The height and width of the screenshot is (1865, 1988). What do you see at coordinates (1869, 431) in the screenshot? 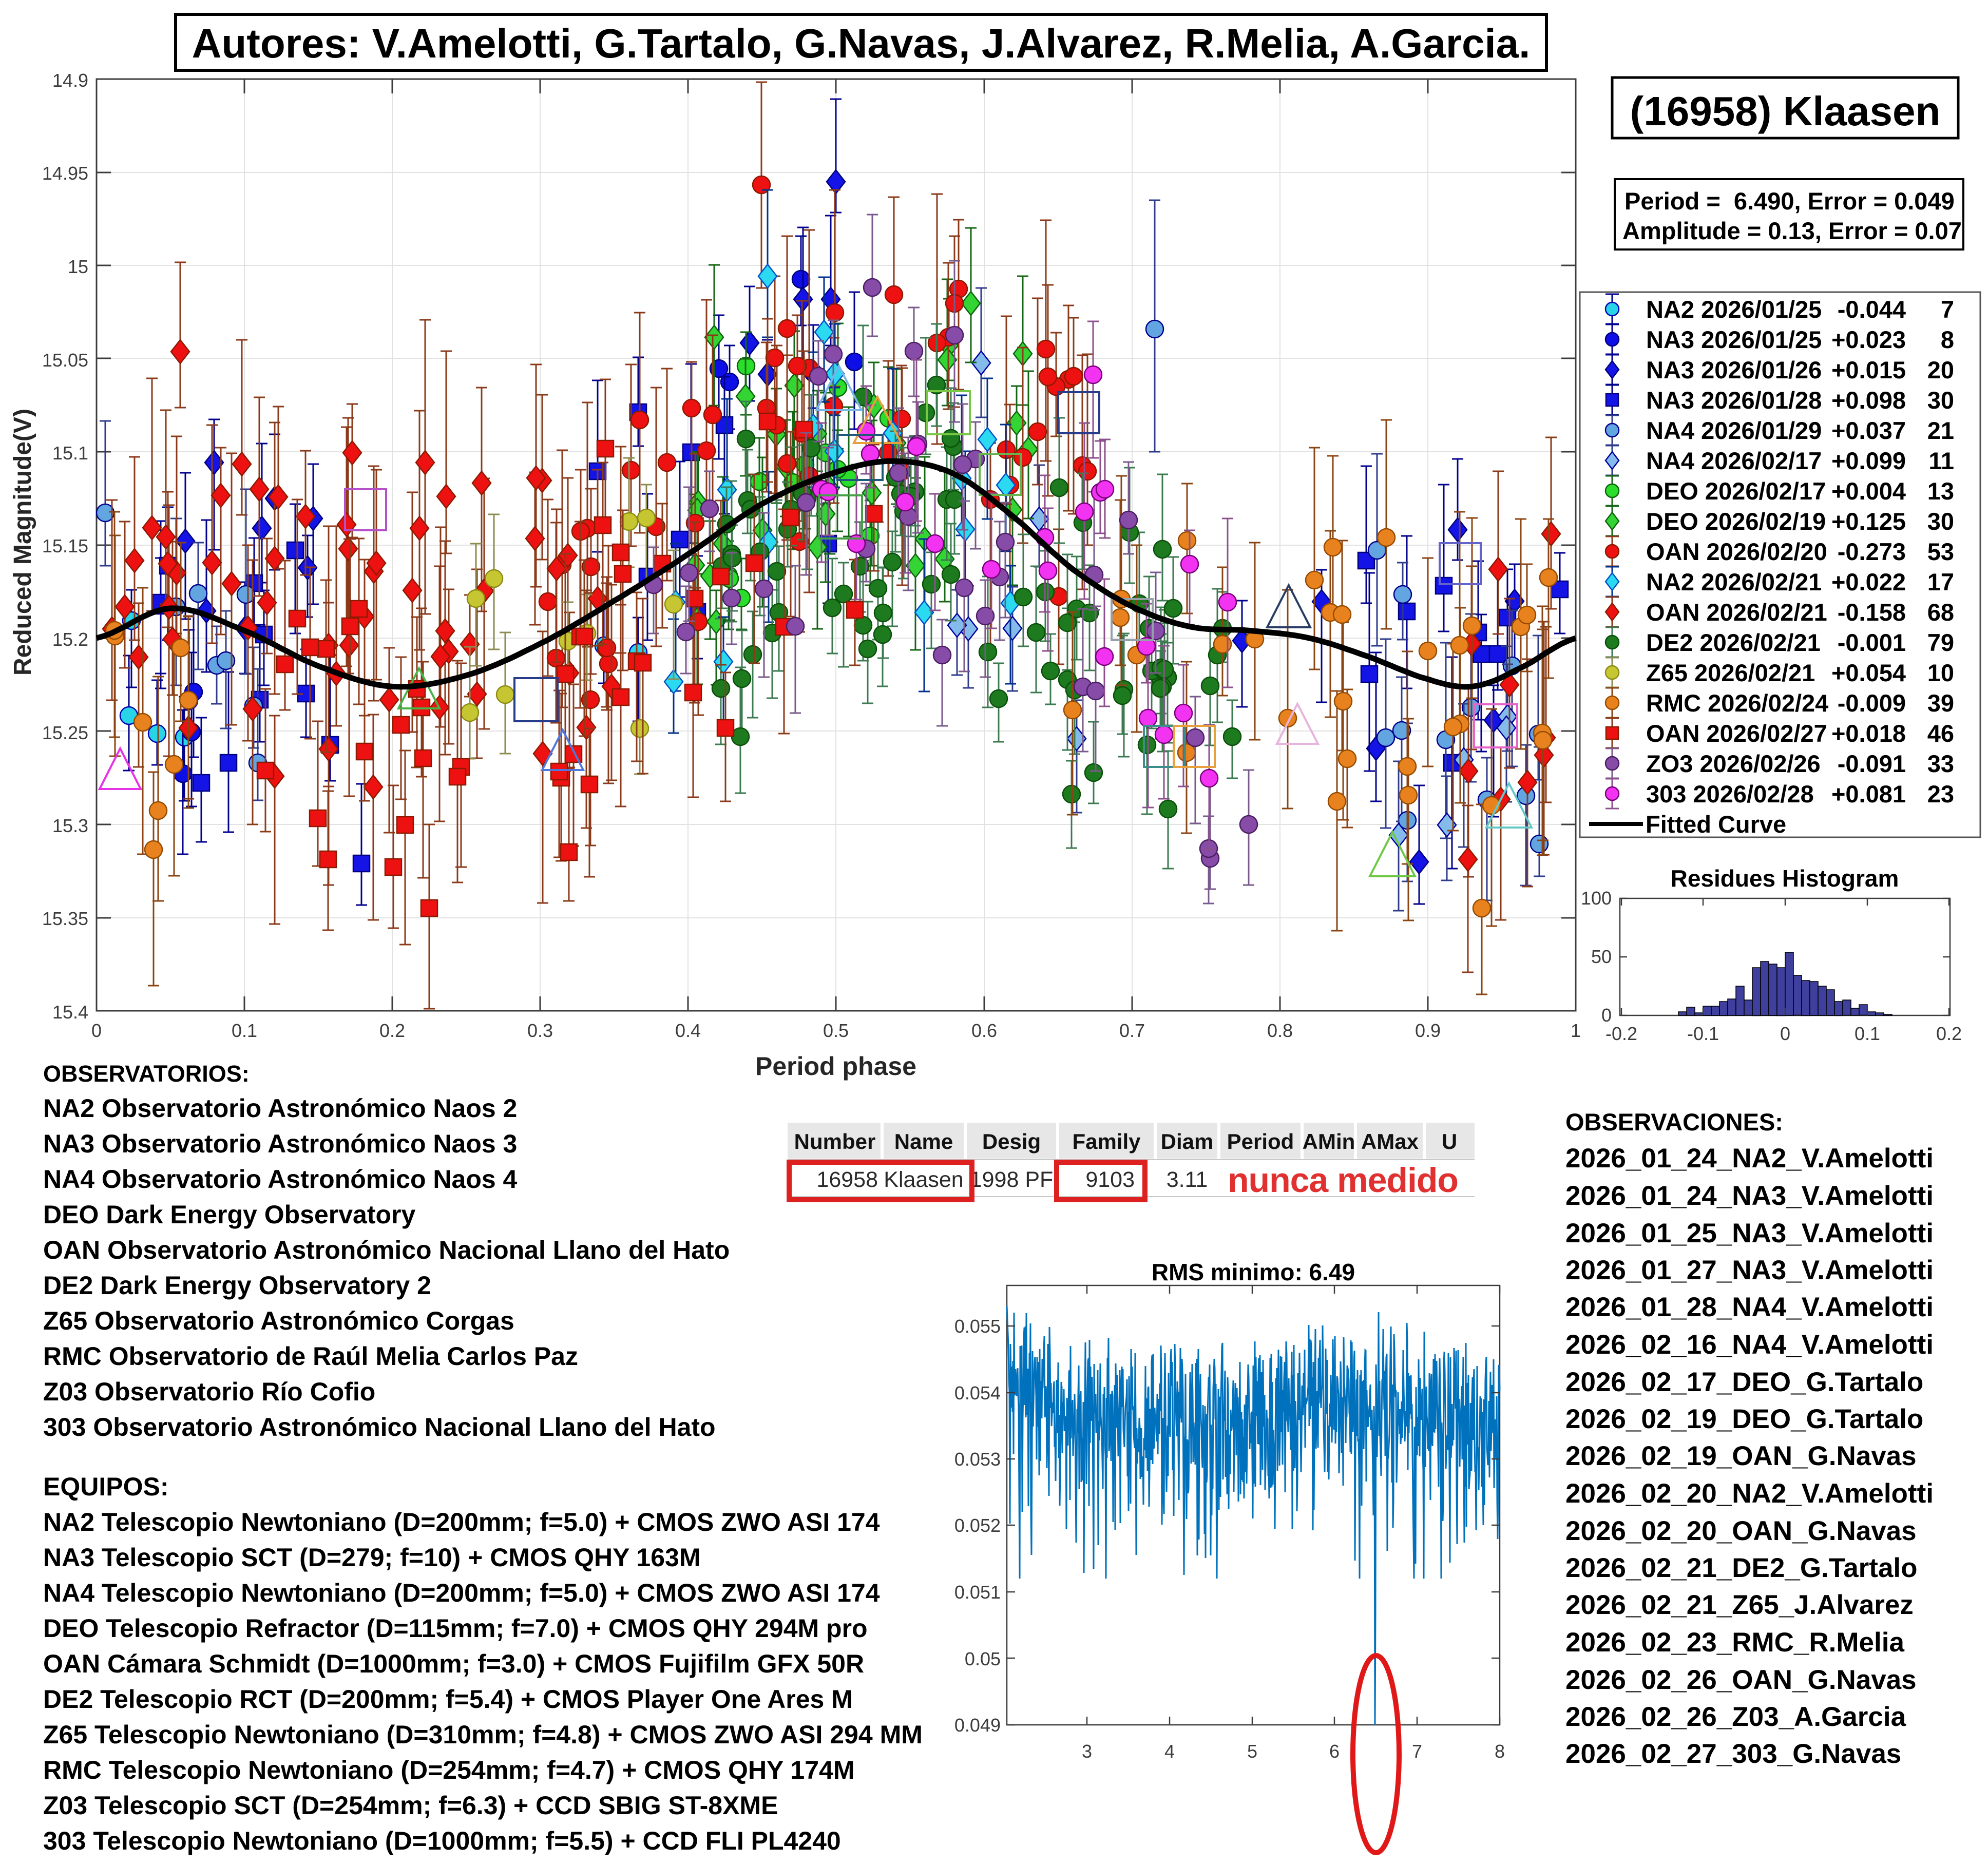
I see `svg-text: +0.037` at bounding box center [1869, 431].